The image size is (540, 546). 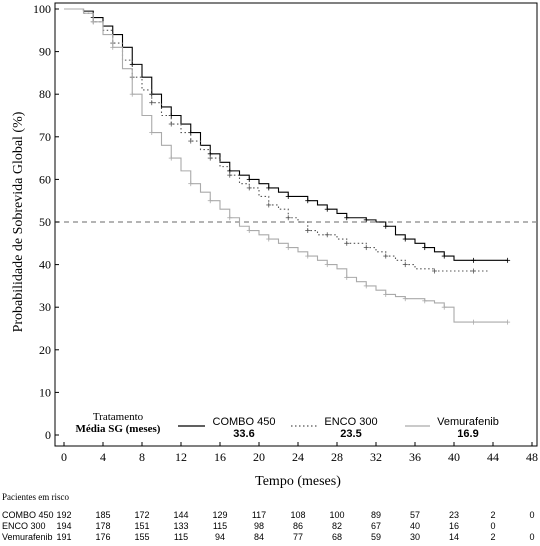 I want to click on x-tick-label: 20, so click(x=259, y=457).